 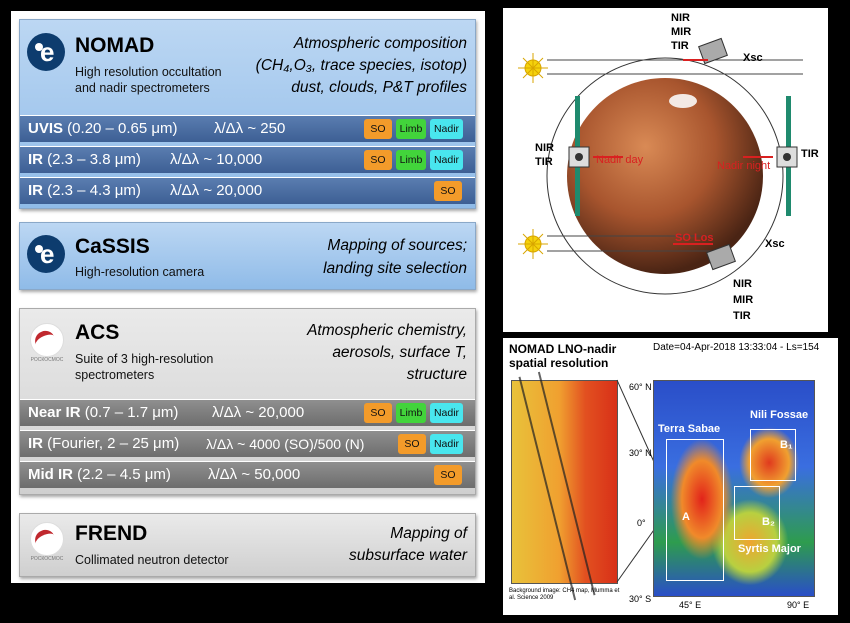 I want to click on resolving-power: λ/Δλ ~ 10,000, so click(x=216, y=159).